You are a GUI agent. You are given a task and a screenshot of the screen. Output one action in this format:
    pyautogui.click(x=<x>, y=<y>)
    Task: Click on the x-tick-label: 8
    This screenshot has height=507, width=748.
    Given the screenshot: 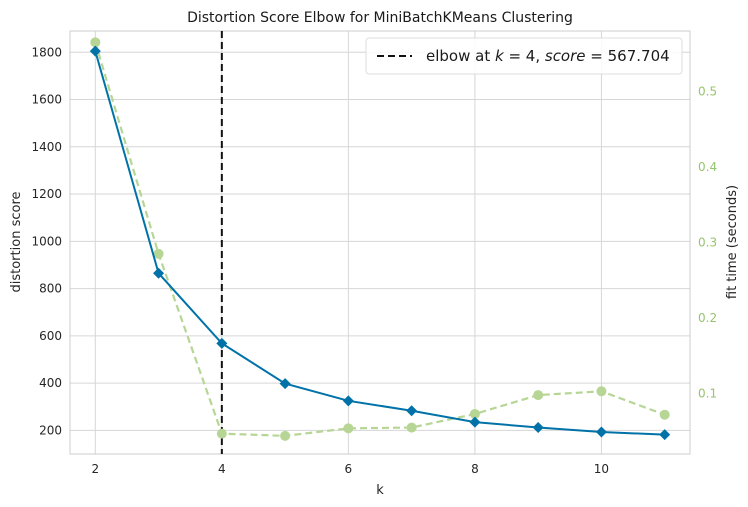 What is the action you would take?
    pyautogui.click(x=475, y=469)
    